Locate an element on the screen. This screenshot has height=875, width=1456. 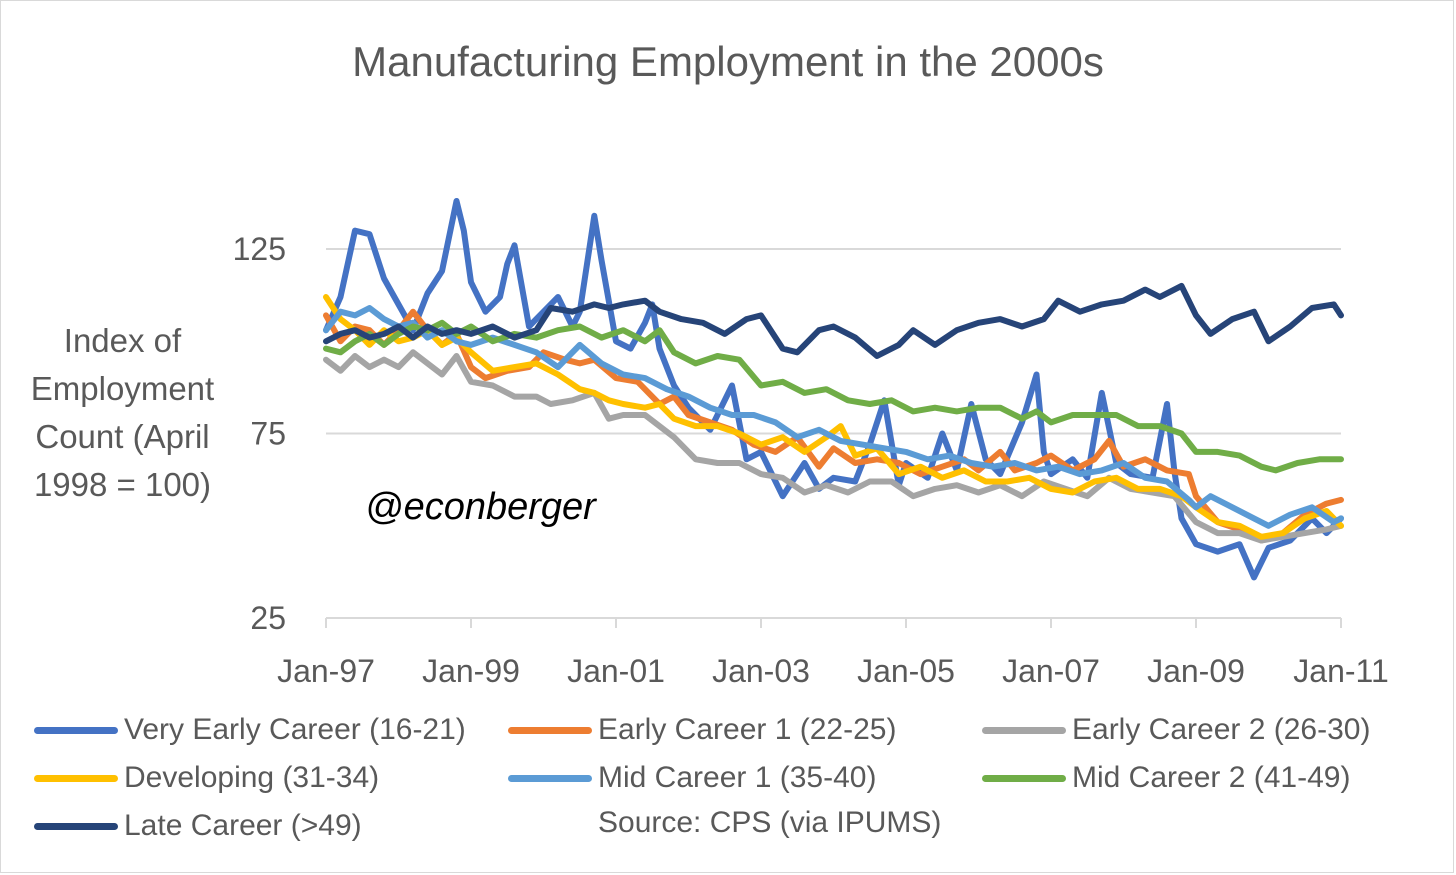
y-tick-label-75: 75 is located at coordinates (268, 434).